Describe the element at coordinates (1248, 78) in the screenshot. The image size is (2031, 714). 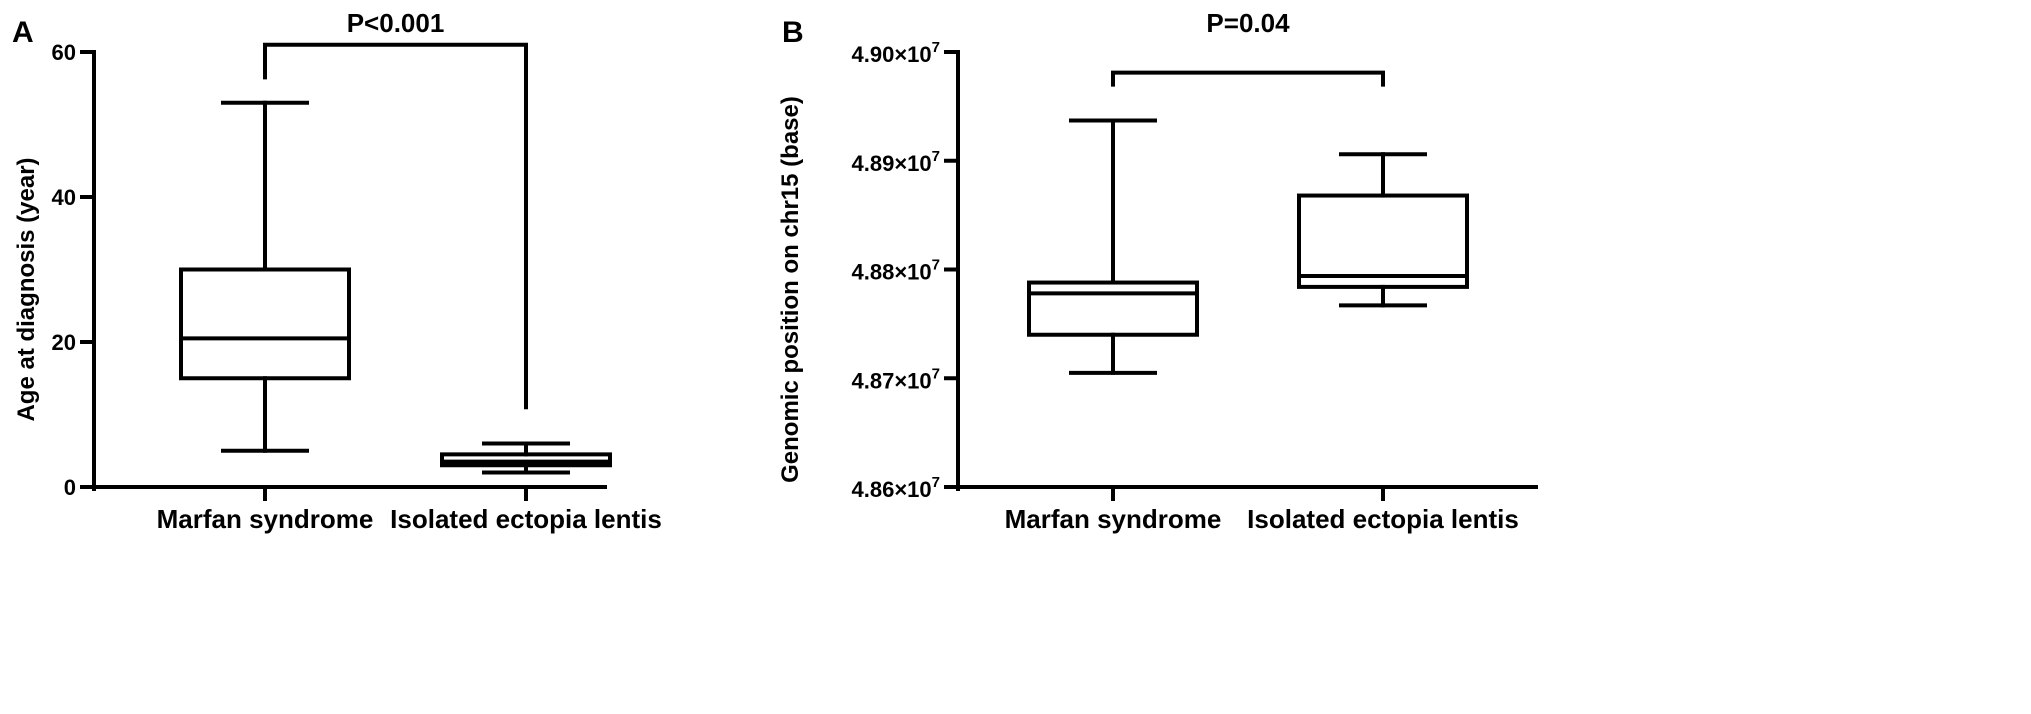
I see `panel-b-significance-bracket` at that location.